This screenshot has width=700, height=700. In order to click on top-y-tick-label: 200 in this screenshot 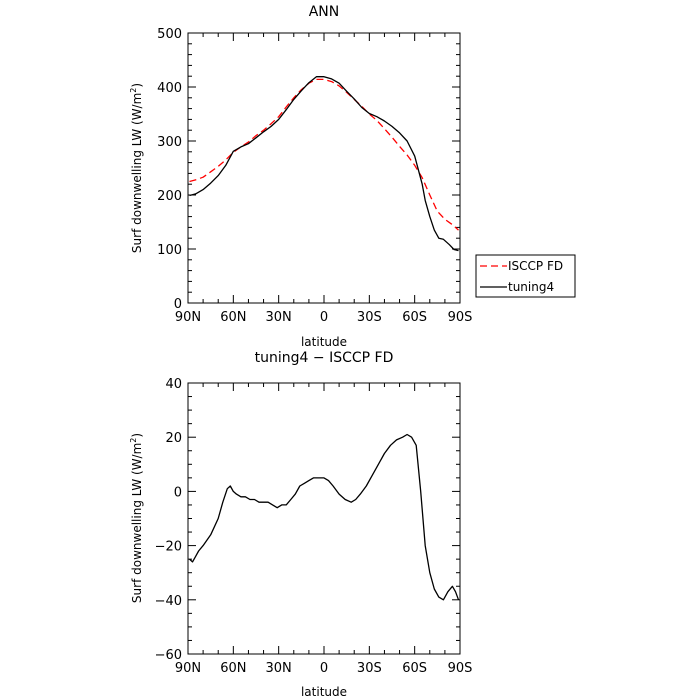, I will do `click(169, 196)`.